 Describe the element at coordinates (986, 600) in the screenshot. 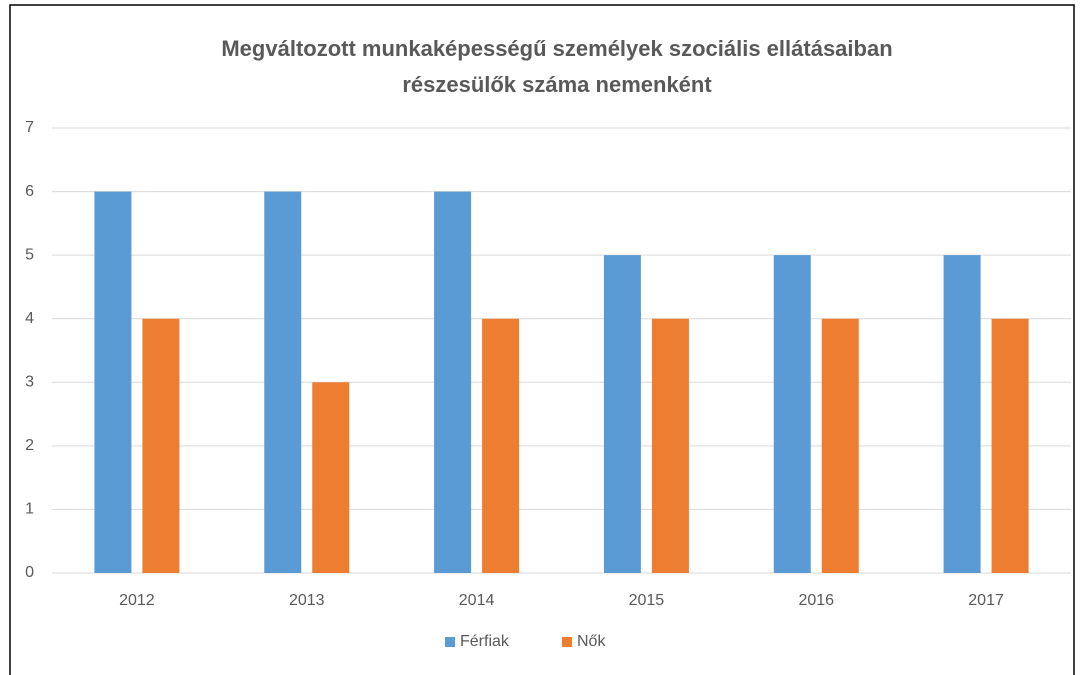

I see `x-tick-label: 2017` at that location.